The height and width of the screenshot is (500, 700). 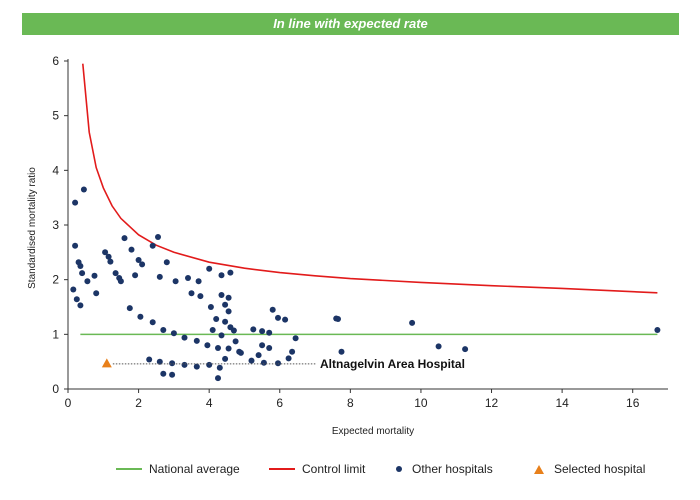 What do you see at coordinates (539, 469) in the screenshot?
I see `selected-hospital-triangle-icon` at bounding box center [539, 469].